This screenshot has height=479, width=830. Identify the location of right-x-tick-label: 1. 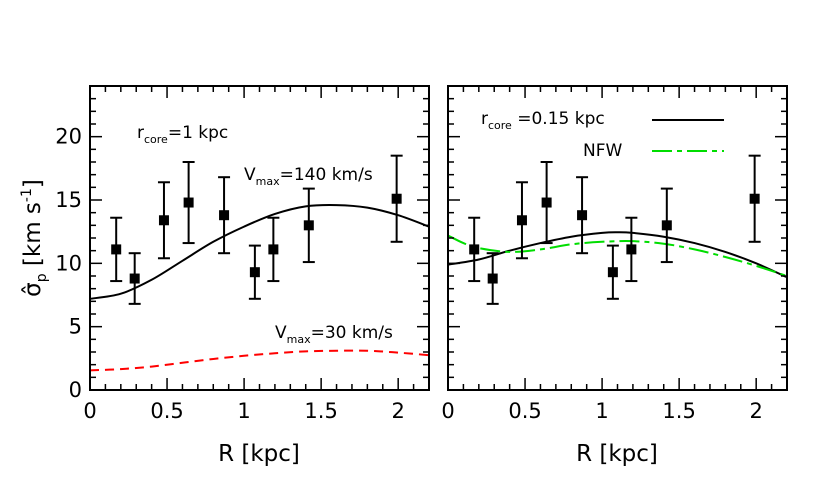
(601, 411).